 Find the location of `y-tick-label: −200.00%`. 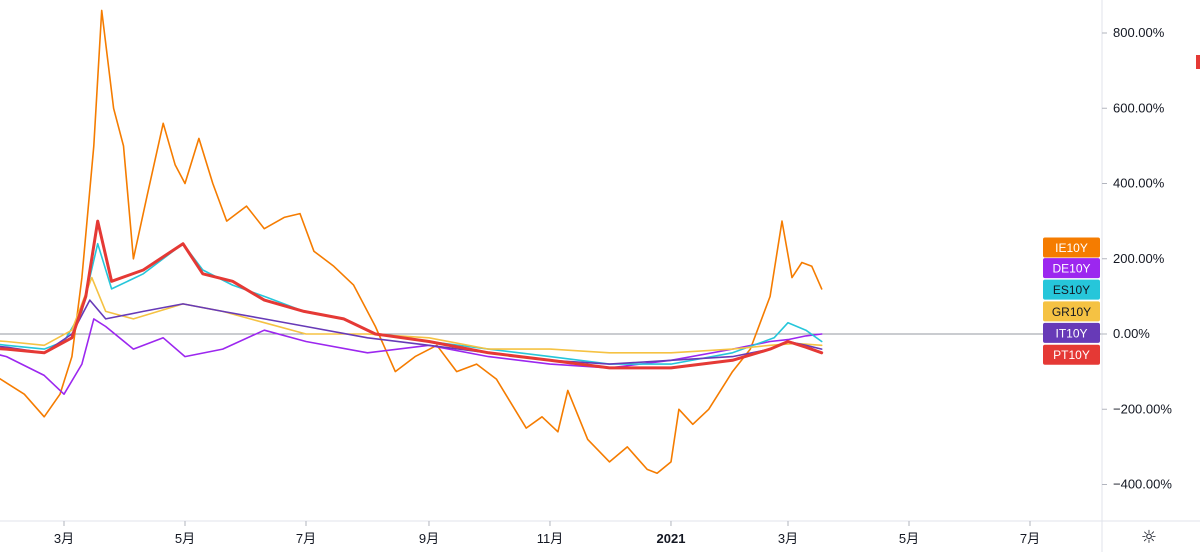

y-tick-label: −200.00% is located at coordinates (1142, 408).